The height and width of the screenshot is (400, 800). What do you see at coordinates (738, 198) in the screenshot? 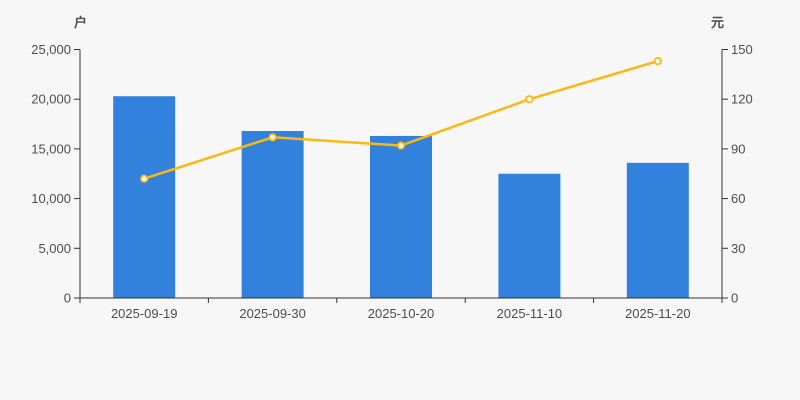
I see `right-axis-tick-label: 60` at bounding box center [738, 198].